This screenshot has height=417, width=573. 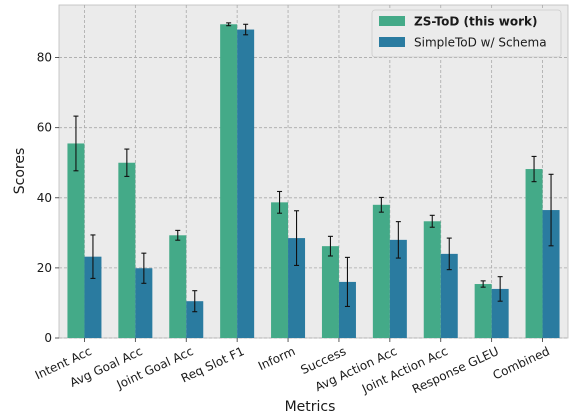 I want to click on bar-simpletod-w-schema-avg-action-acc, so click(x=398, y=288).